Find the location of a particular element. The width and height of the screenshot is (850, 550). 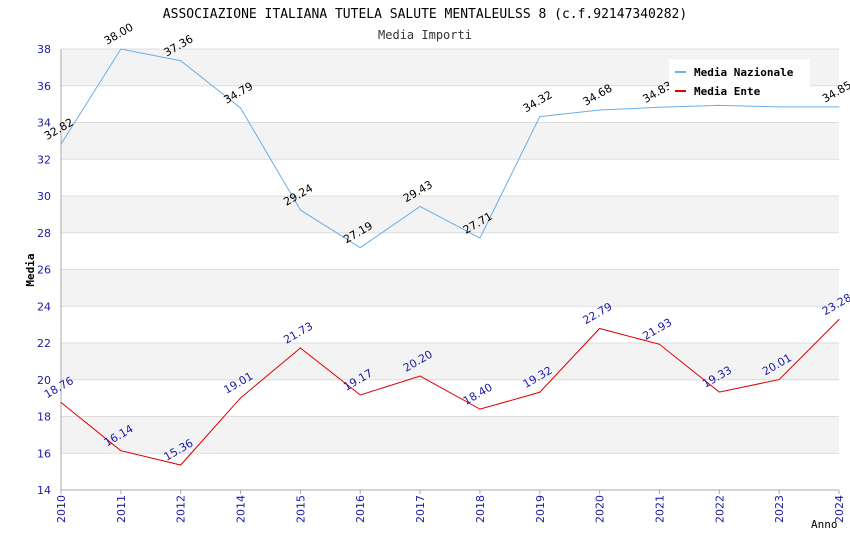

legend-entry: Media Ente is located at coordinates (727, 91).